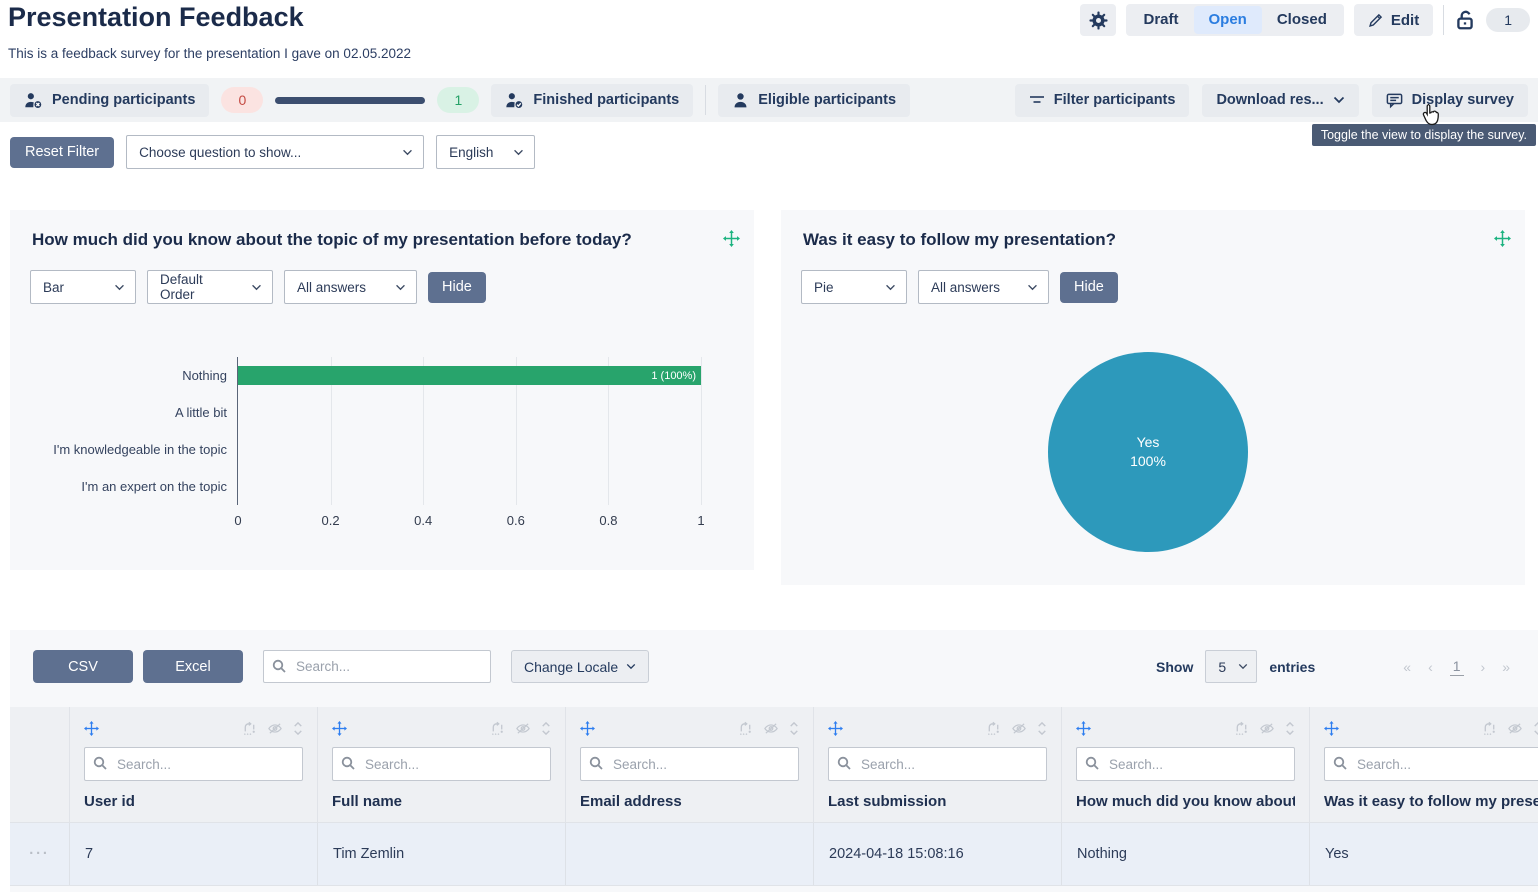 The width and height of the screenshot is (1538, 892). What do you see at coordinates (1037, 100) in the screenshot?
I see `filter-icon` at bounding box center [1037, 100].